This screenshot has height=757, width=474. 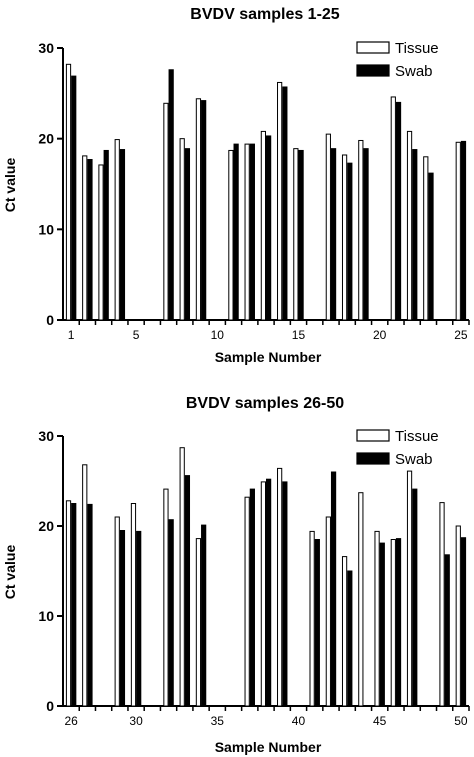 I want to click on chart-title: BVDV samples 1-25, so click(x=265, y=14).